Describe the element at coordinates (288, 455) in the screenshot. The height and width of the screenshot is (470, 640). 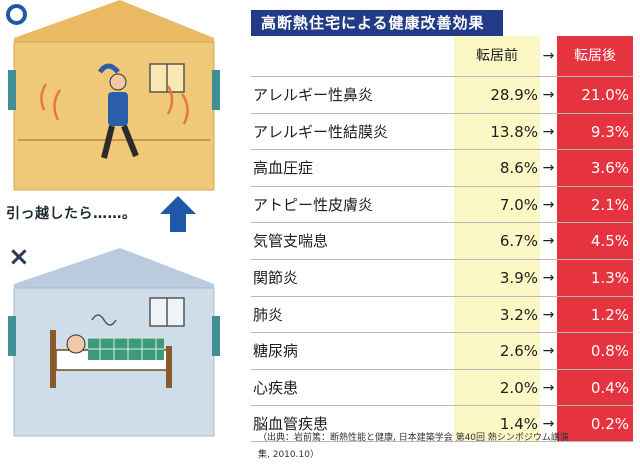
I see `source-line-2: 集, 2010.10）` at that location.